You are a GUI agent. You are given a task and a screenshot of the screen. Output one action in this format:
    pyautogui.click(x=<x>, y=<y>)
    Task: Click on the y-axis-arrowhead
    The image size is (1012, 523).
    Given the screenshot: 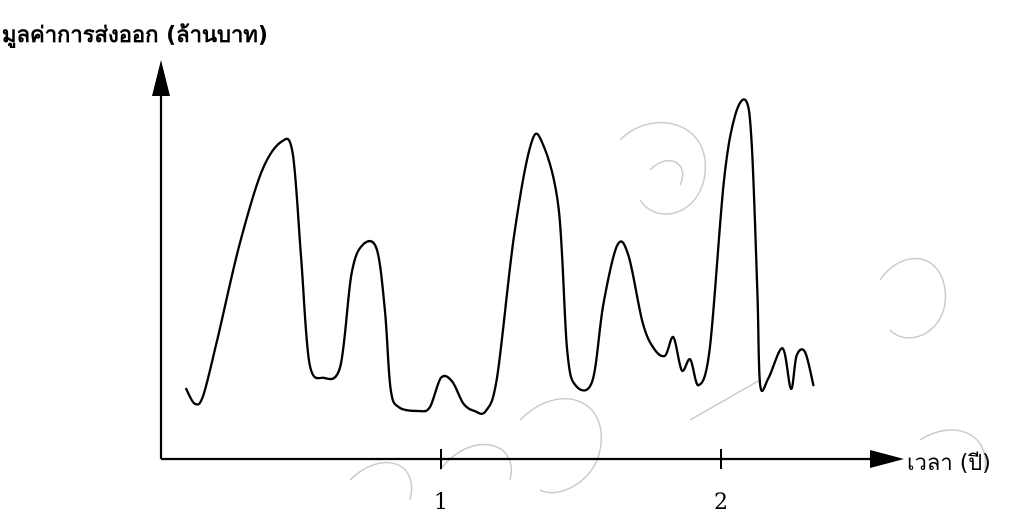 What is the action you would take?
    pyautogui.click(x=161, y=78)
    